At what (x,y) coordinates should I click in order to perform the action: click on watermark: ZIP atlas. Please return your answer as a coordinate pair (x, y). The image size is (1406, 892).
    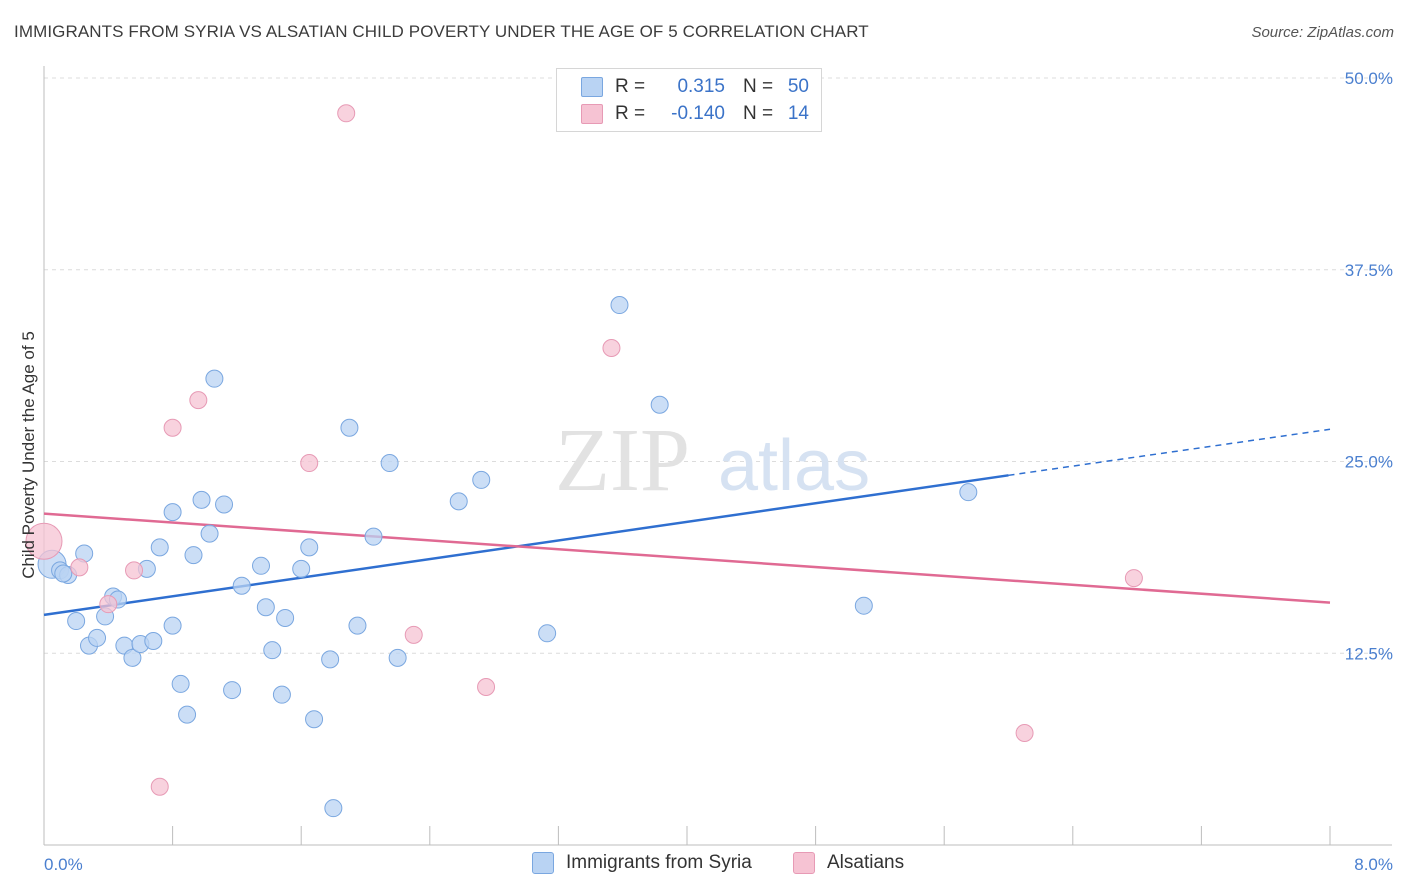
    Looking at the image, I should click on (712, 460).